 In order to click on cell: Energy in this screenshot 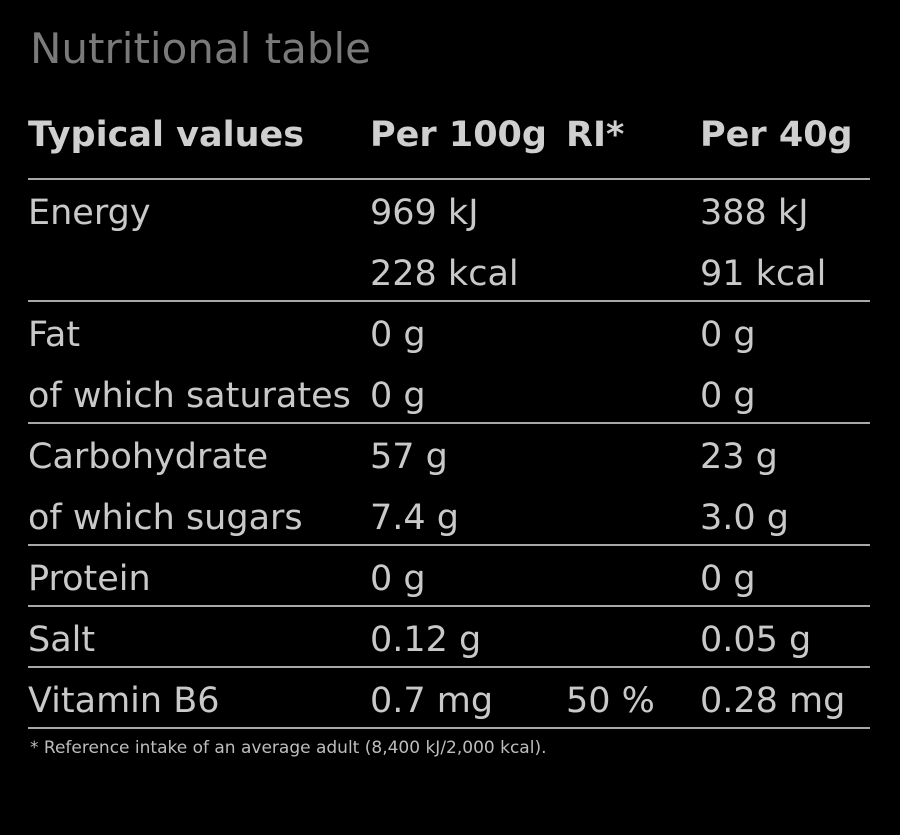, I will do `click(89, 213)`.